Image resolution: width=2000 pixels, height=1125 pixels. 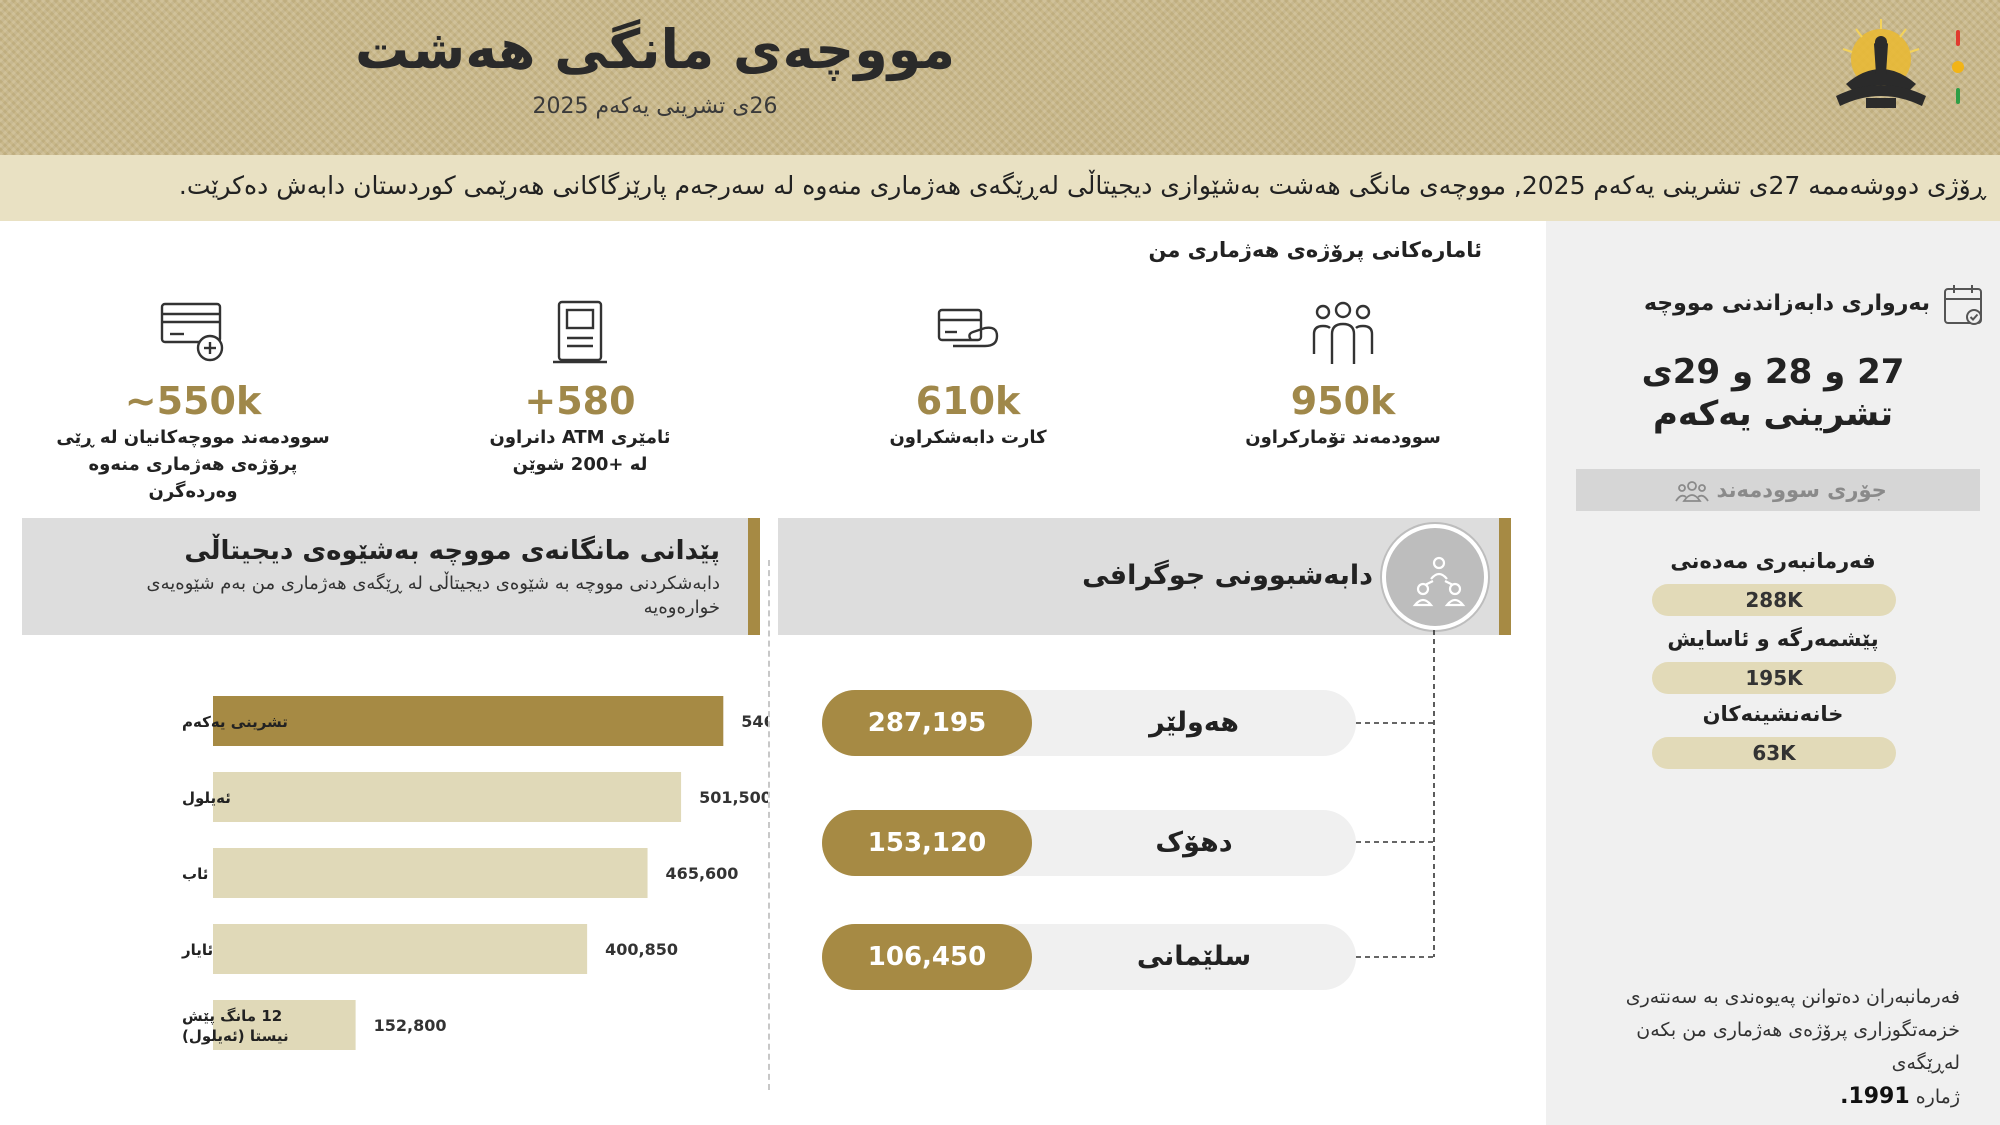 I want to click on region-connector-lines, so click(x=1395, y=794).